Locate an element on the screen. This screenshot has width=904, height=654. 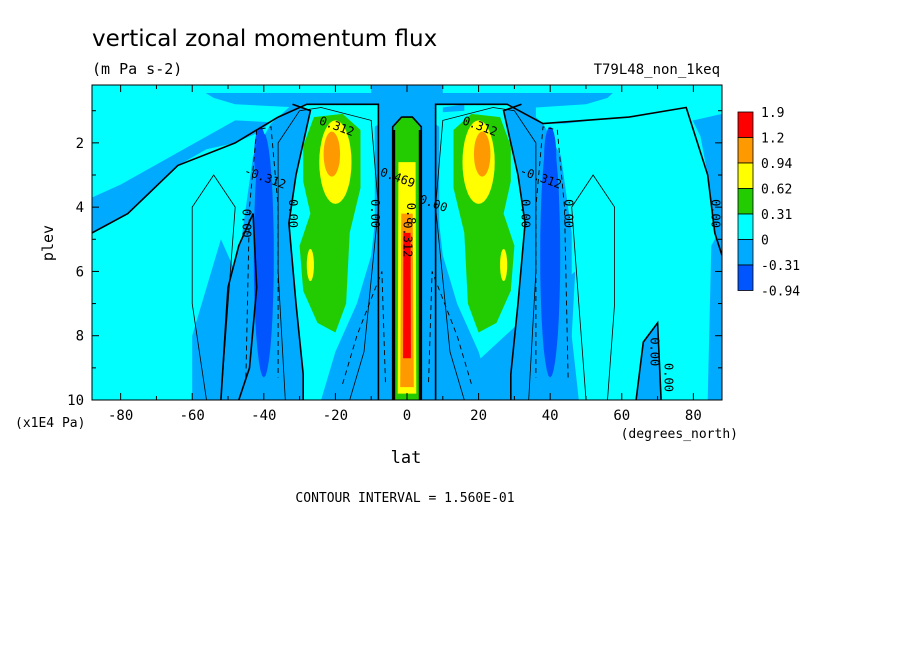
dashed-contour-south is located at coordinates (262, 252).